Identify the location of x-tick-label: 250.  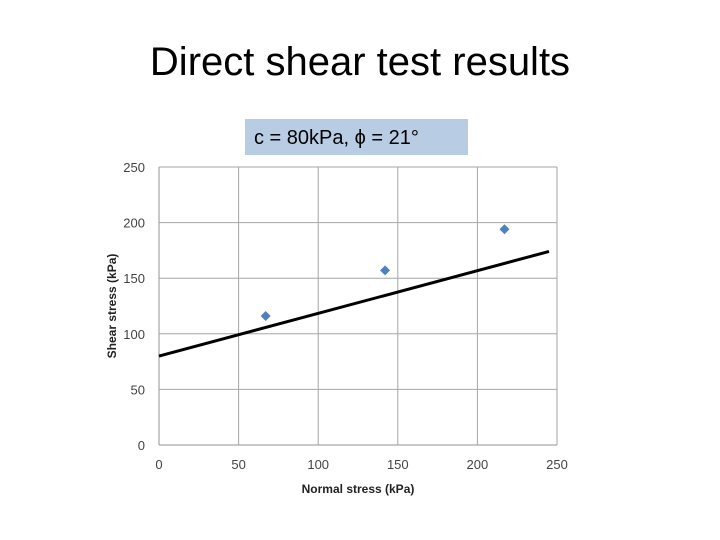
(557, 464).